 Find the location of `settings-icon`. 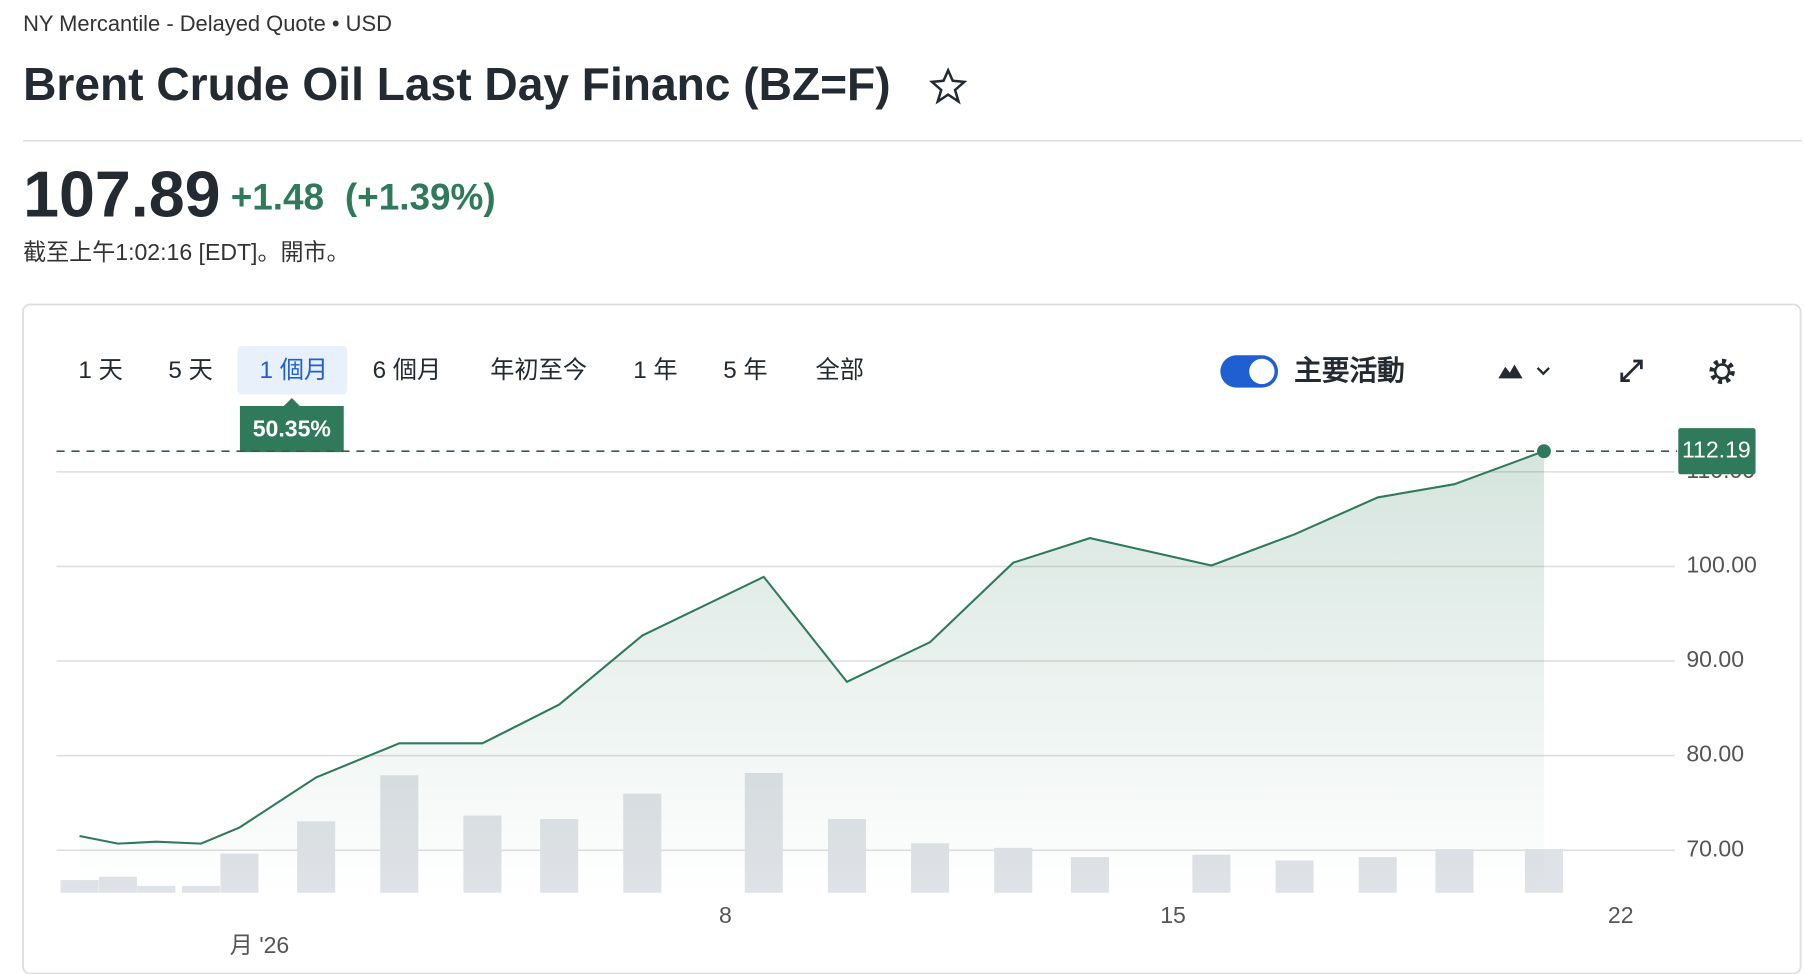

settings-icon is located at coordinates (1722, 371).